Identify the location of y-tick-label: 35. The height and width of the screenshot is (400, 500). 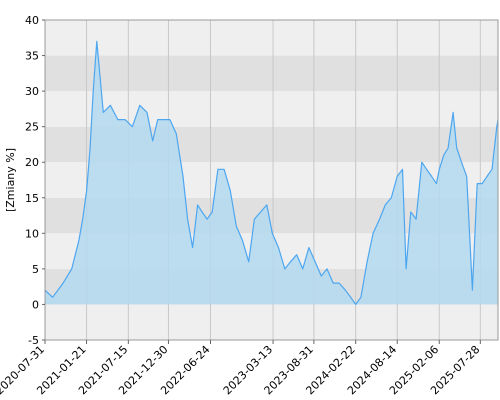
(32, 56).